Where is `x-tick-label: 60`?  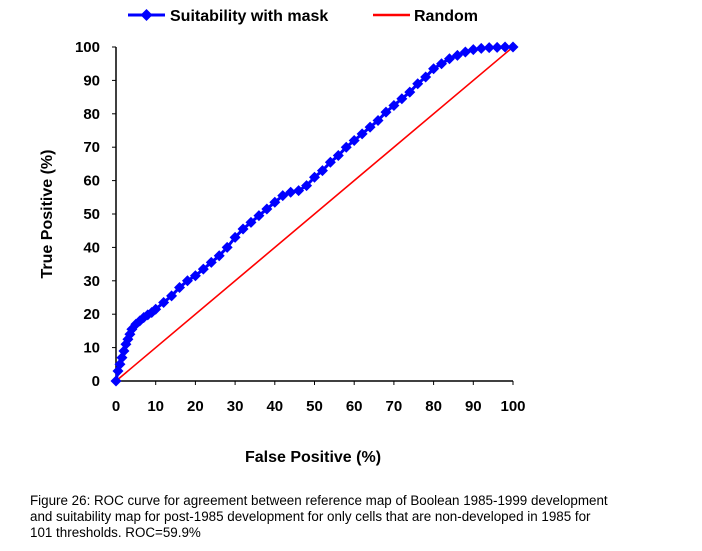
x-tick-label: 60 is located at coordinates (354, 406).